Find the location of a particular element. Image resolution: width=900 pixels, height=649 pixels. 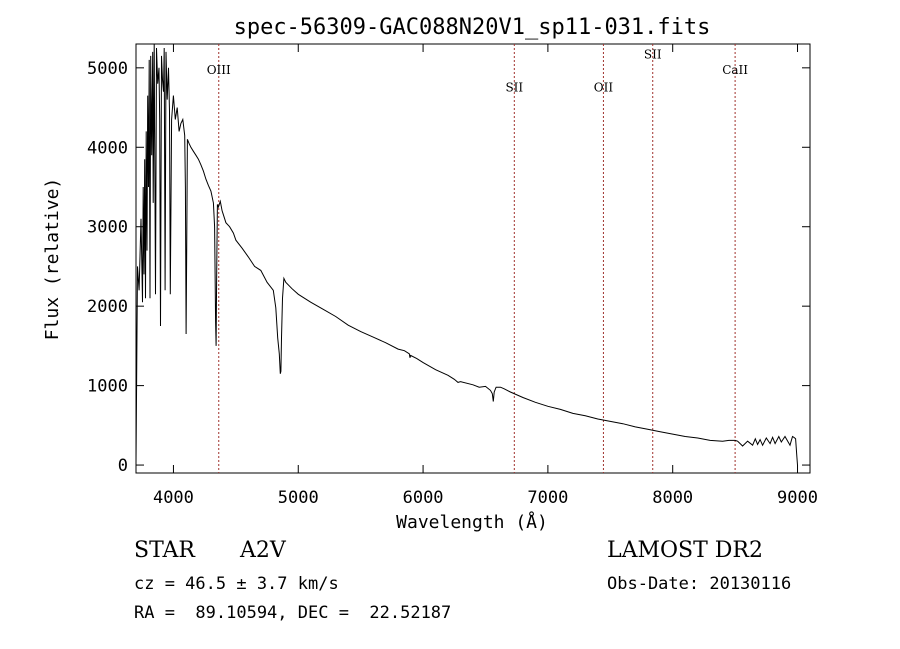

x-axis-label: Wavelength (Å) is located at coordinates (472, 522).